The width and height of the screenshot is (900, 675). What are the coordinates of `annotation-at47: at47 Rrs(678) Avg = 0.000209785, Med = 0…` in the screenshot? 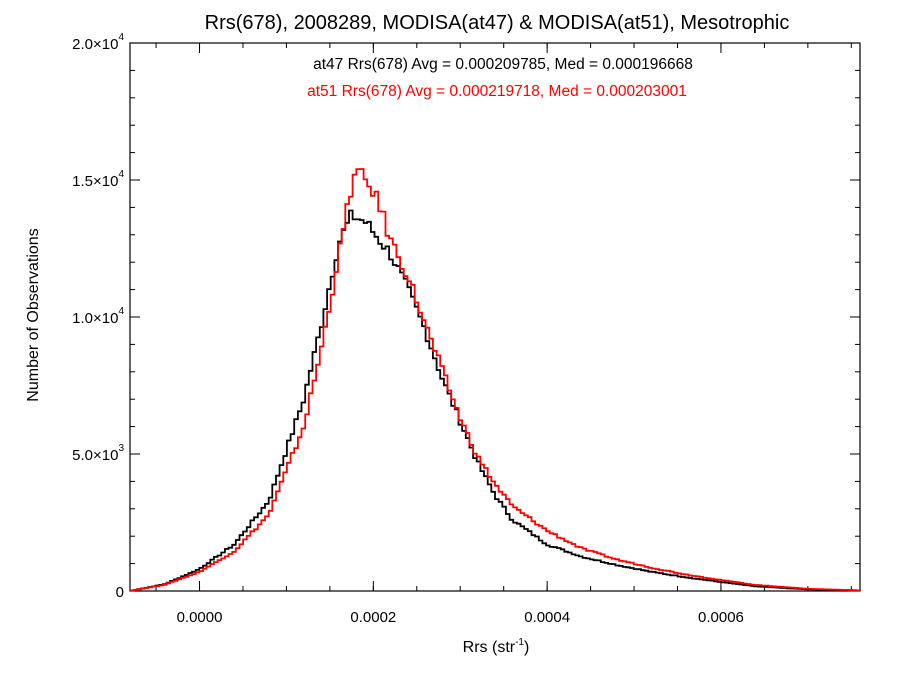 It's located at (503, 64).